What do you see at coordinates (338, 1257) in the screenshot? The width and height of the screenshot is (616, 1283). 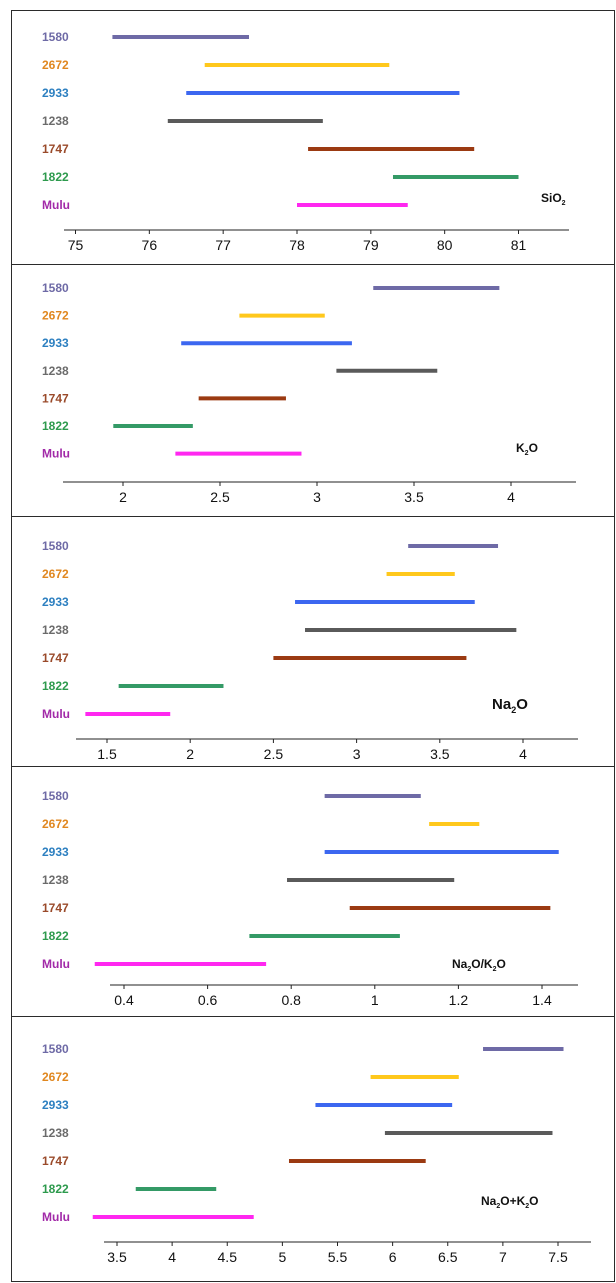 I see `x-tick-label: 5.5` at bounding box center [338, 1257].